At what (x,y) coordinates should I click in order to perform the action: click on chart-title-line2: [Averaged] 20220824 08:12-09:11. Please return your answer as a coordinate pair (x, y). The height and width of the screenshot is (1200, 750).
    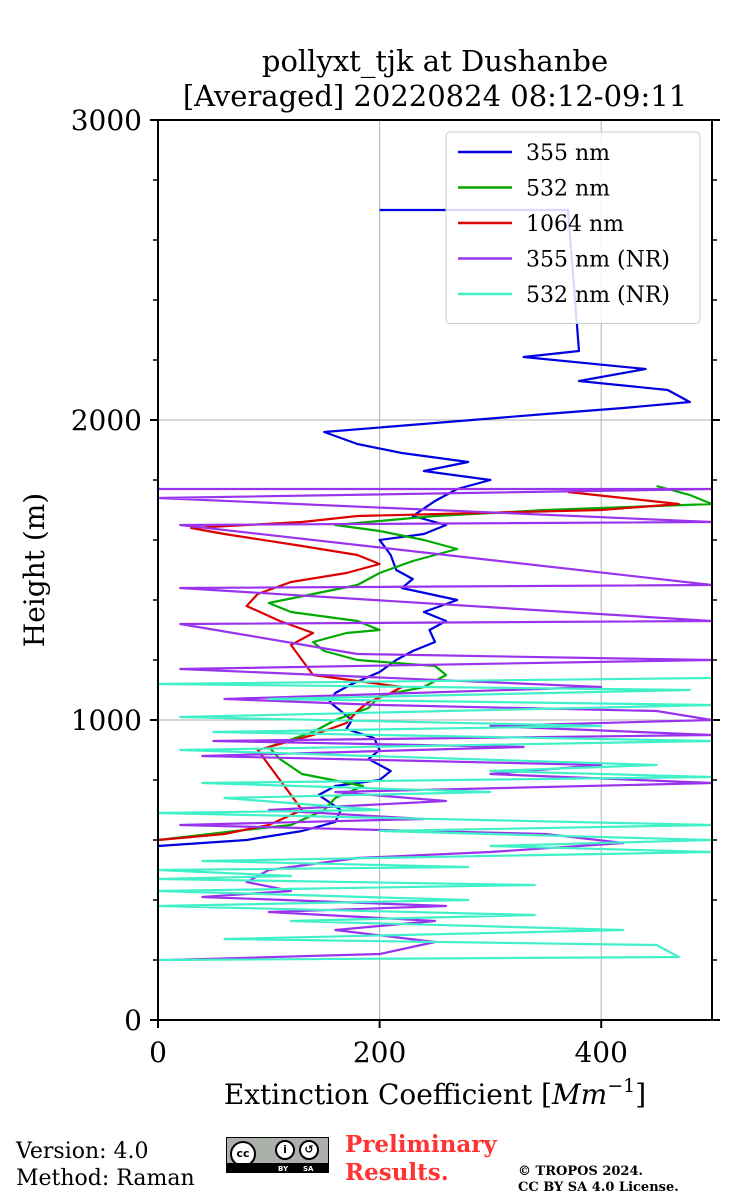
    Looking at the image, I should click on (435, 96).